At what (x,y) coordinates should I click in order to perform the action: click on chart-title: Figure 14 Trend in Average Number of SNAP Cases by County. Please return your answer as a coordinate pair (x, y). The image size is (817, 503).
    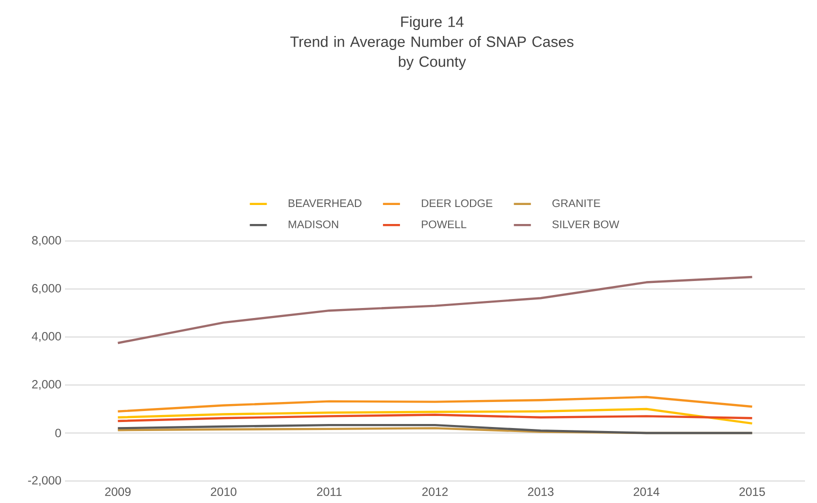
    Looking at the image, I should click on (432, 43).